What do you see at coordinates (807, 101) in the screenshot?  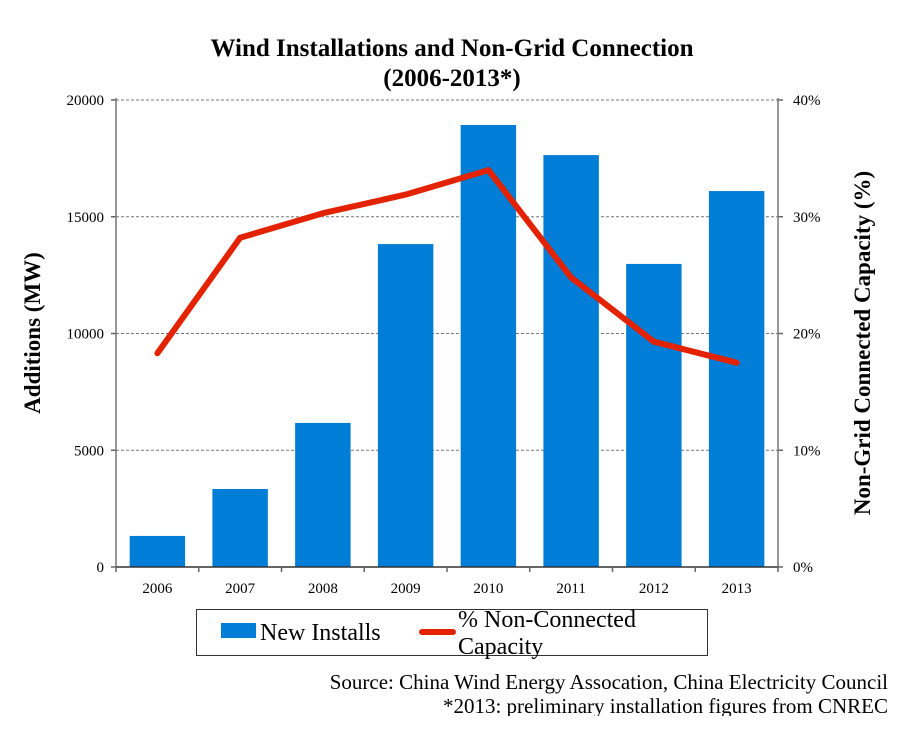 I see `y-tick-label-right: 40%` at bounding box center [807, 101].